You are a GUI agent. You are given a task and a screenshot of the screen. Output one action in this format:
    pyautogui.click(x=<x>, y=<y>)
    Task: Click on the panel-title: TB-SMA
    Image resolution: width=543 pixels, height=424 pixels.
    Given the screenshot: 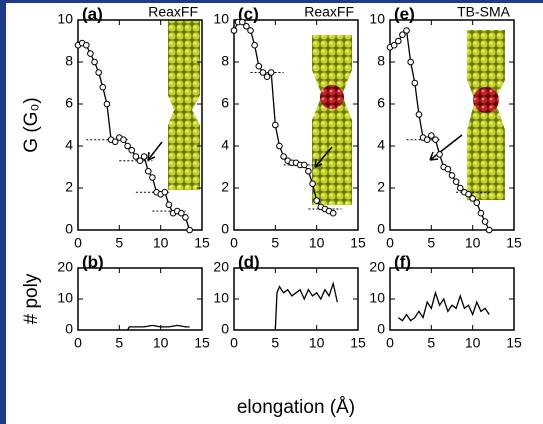 What is the action you would take?
    pyautogui.click(x=484, y=12)
    